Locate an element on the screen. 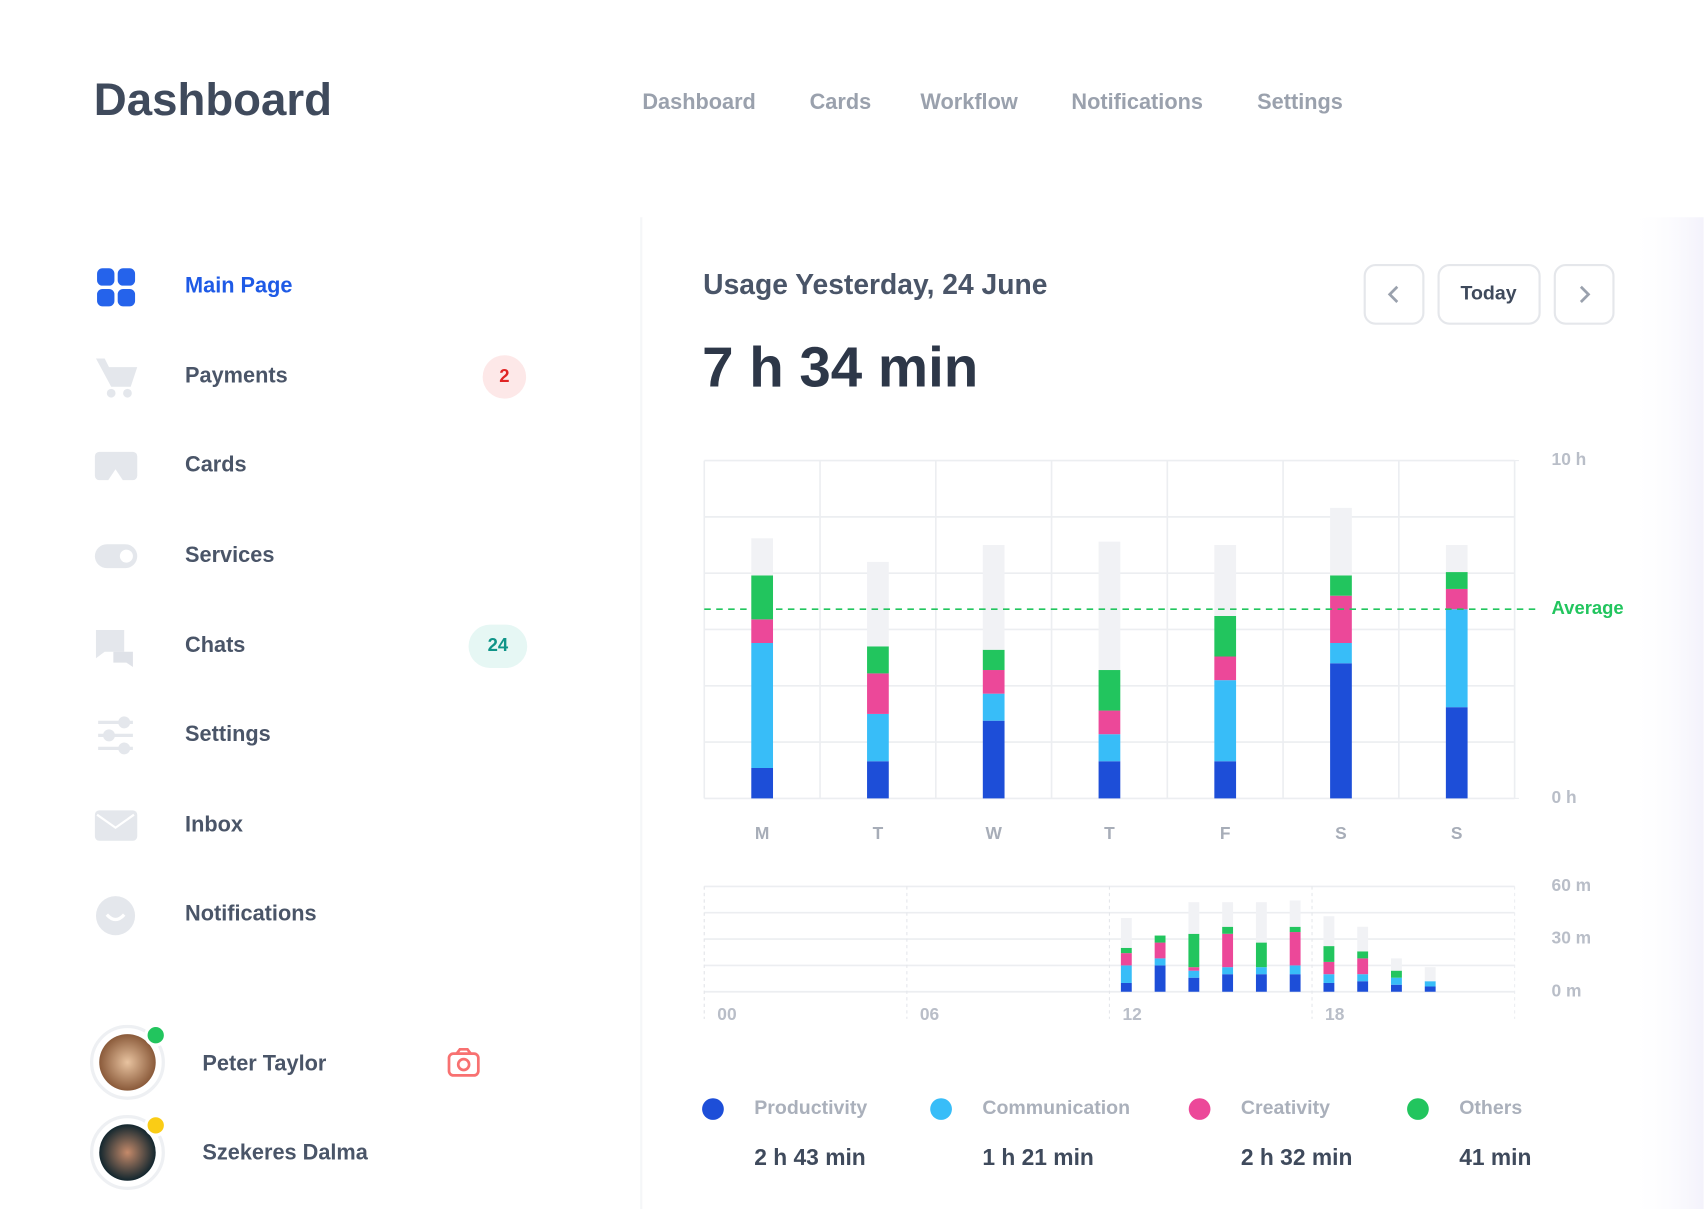  camera-icon is located at coordinates (463, 1062).